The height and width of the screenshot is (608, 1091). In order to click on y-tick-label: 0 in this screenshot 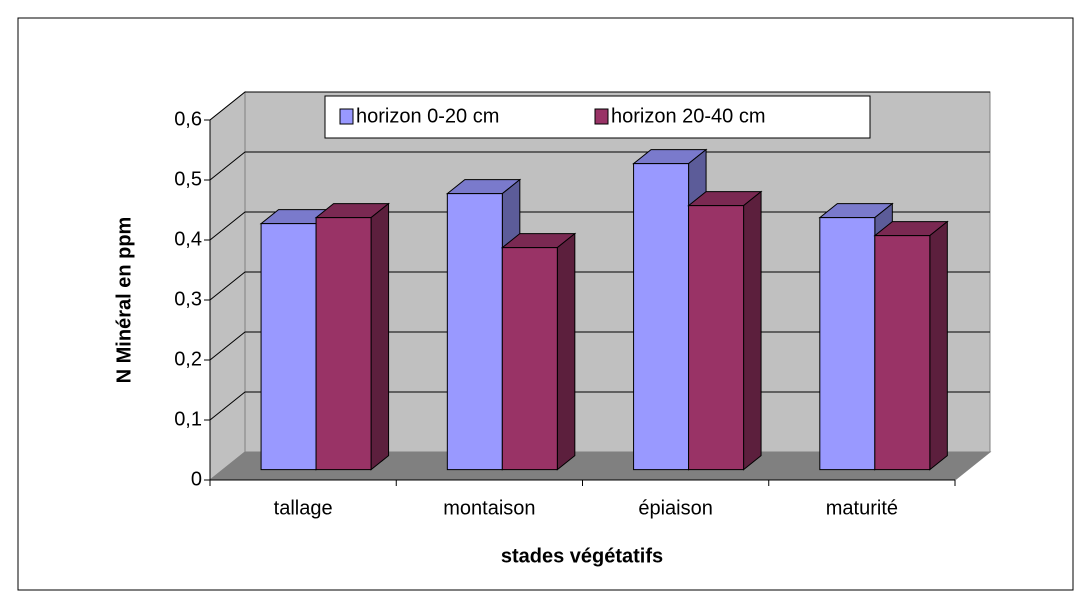, I will do `click(196, 479)`.